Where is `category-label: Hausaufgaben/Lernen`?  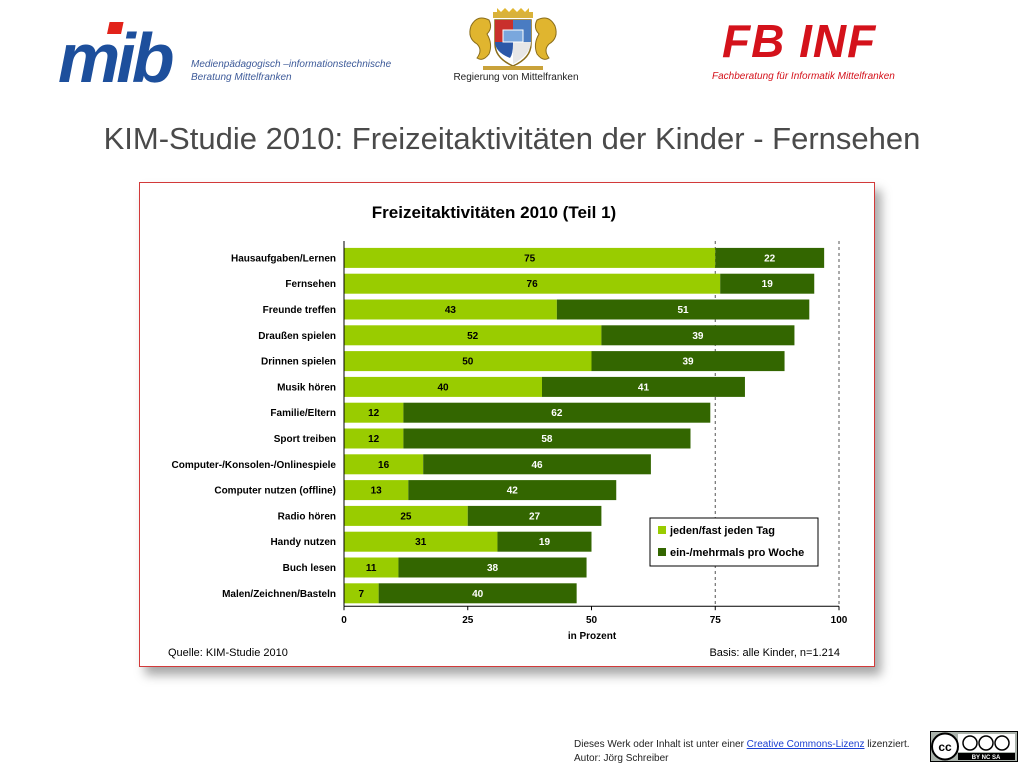 category-label: Hausaufgaben/Lernen is located at coordinates (283, 258).